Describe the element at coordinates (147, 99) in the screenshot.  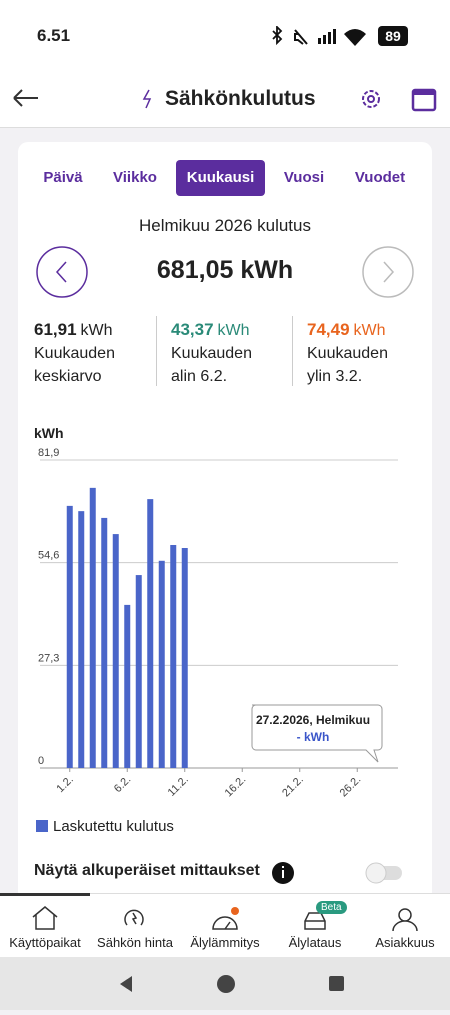
I see `bolt-icon` at that location.